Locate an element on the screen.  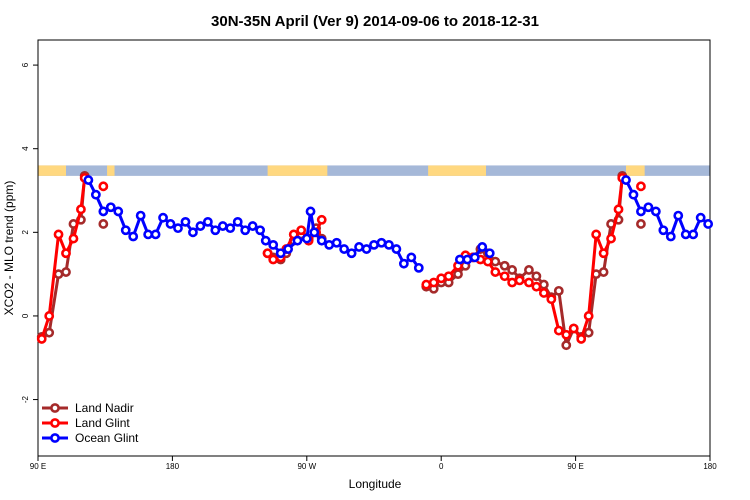
y-tick-label: 6 is located at coordinates (25, 64).